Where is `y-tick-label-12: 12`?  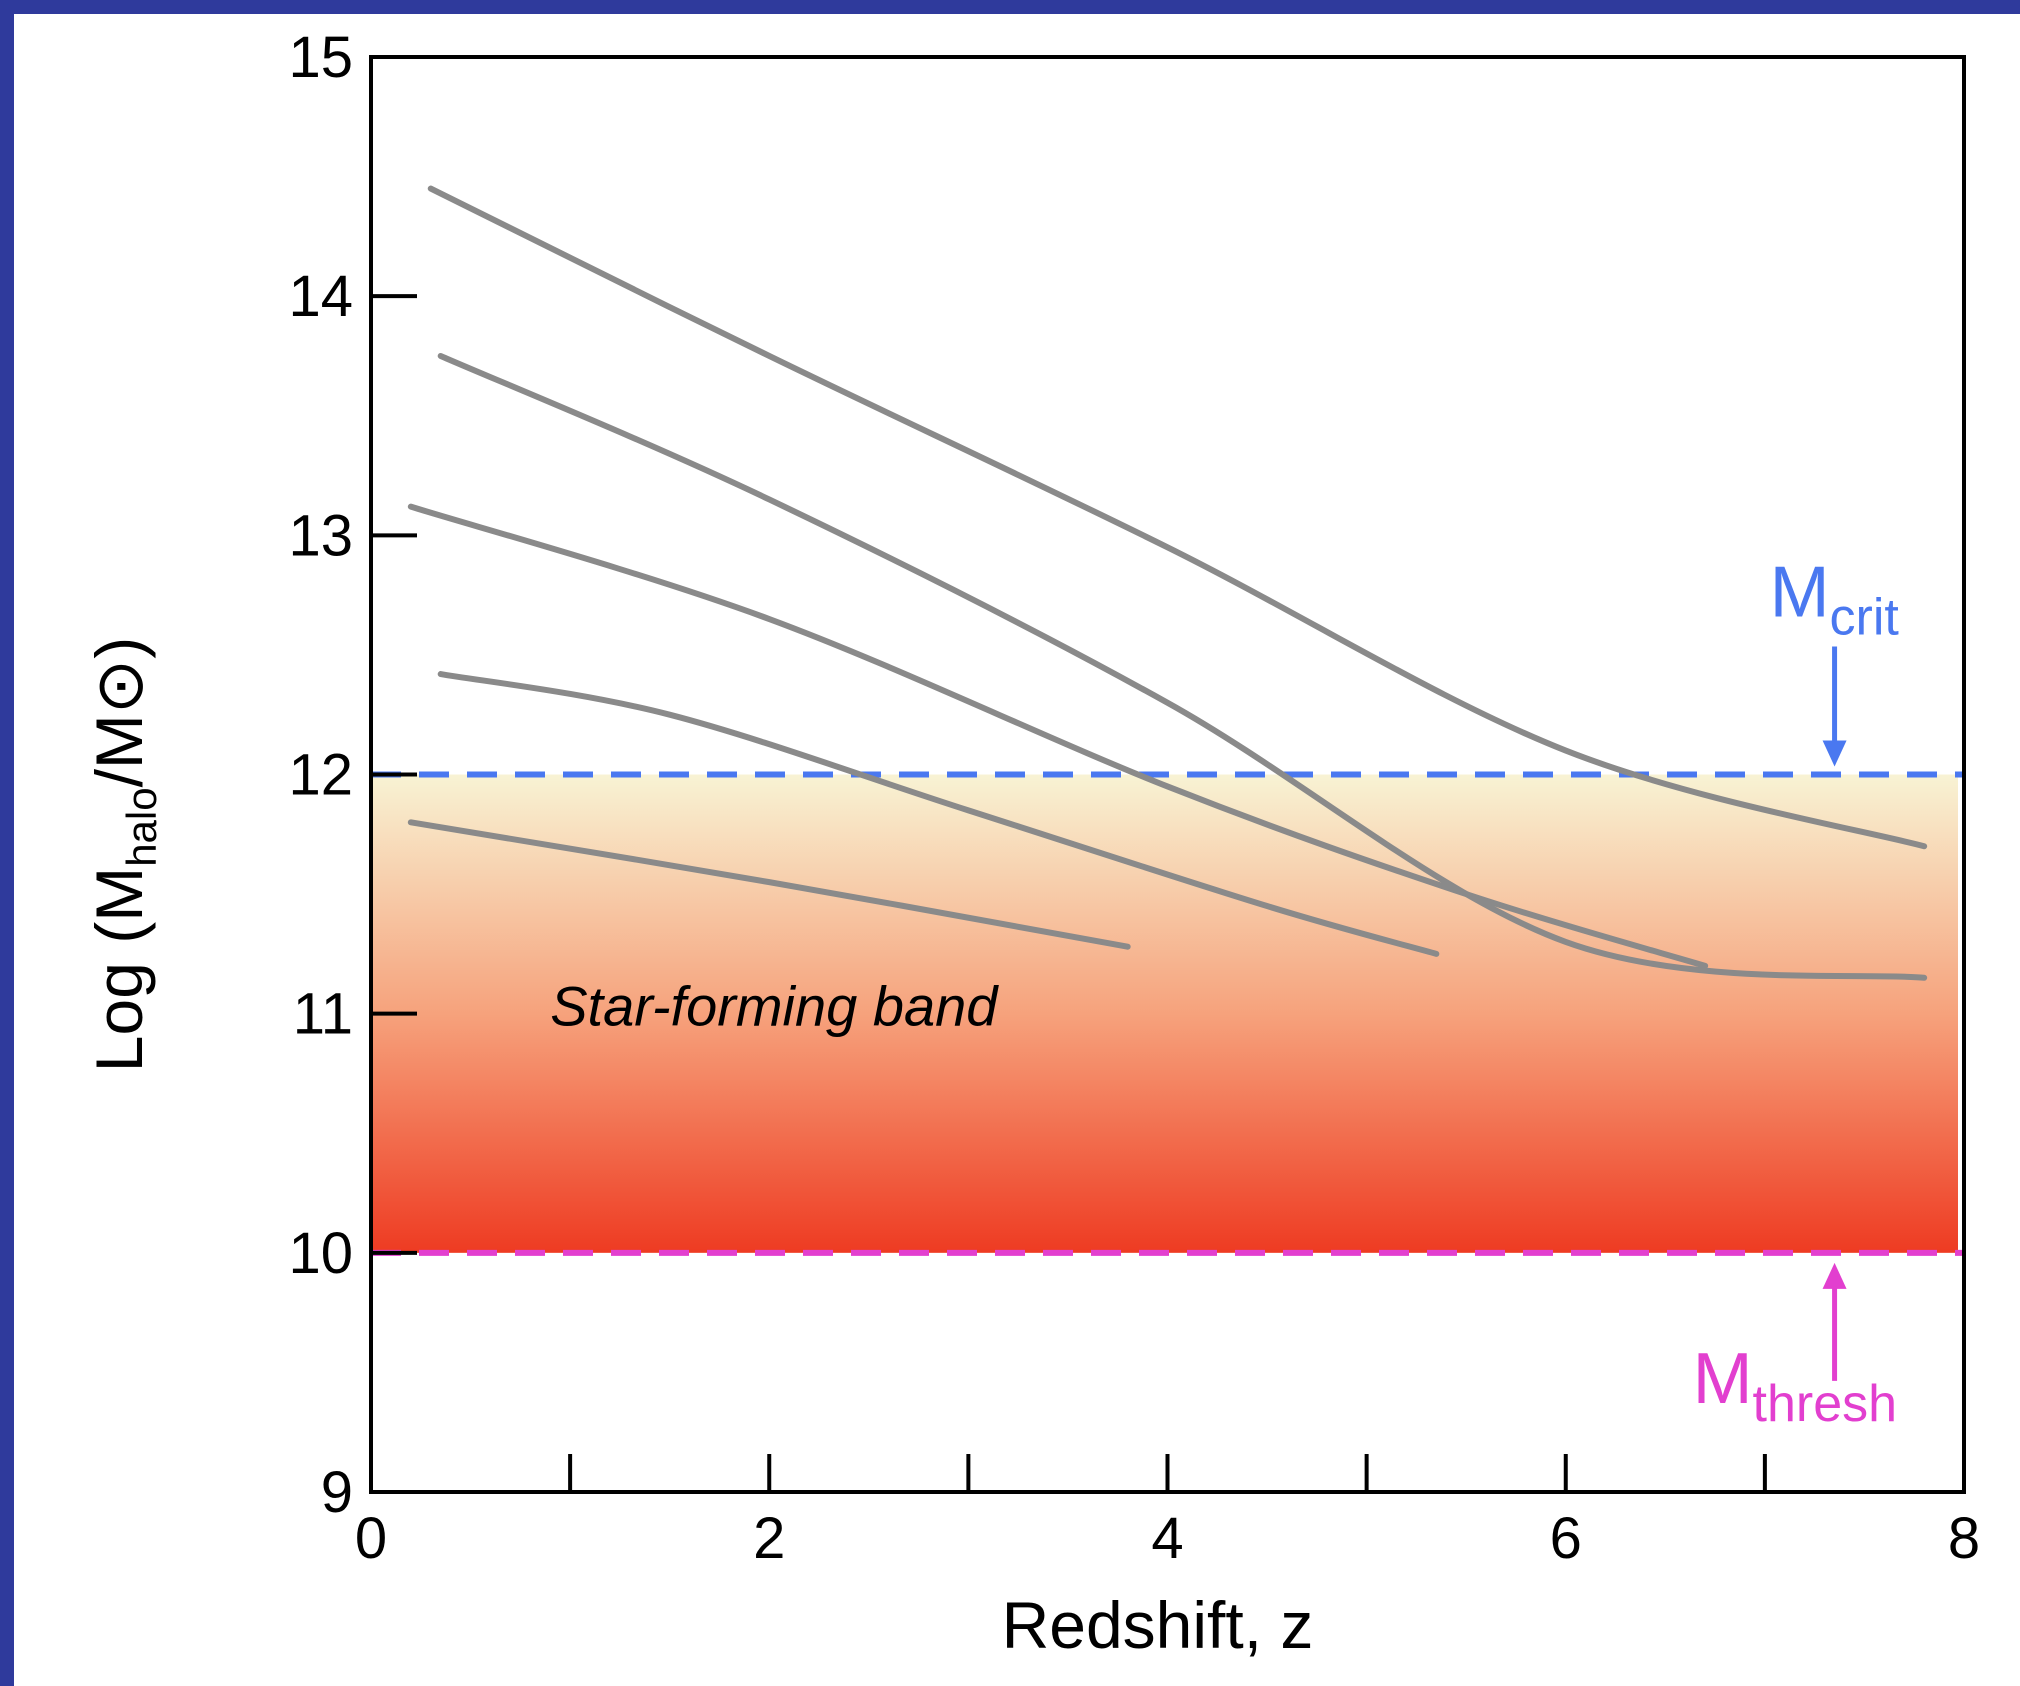
y-tick-label-12: 12 is located at coordinates (320, 775).